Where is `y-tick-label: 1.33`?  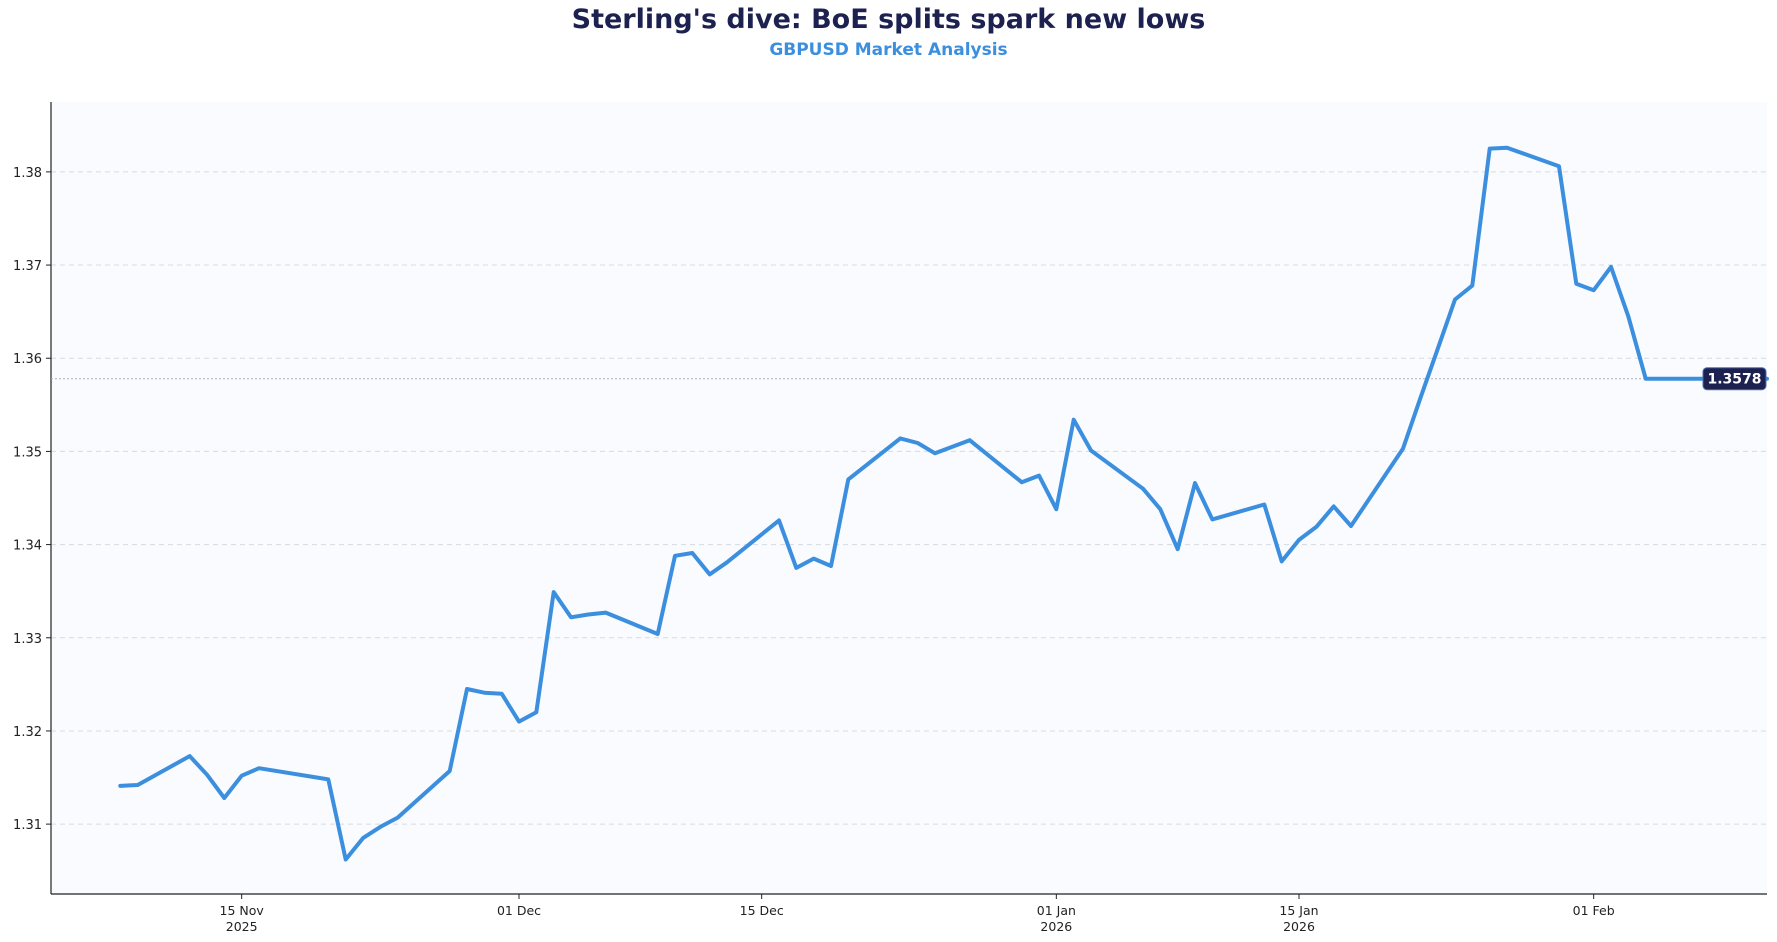 y-tick-label: 1.33 is located at coordinates (27, 639).